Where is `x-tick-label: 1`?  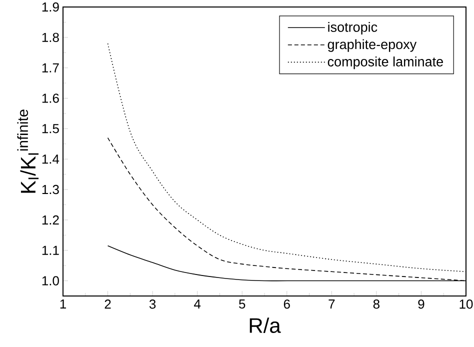 x-tick-label: 1 is located at coordinates (63, 304).